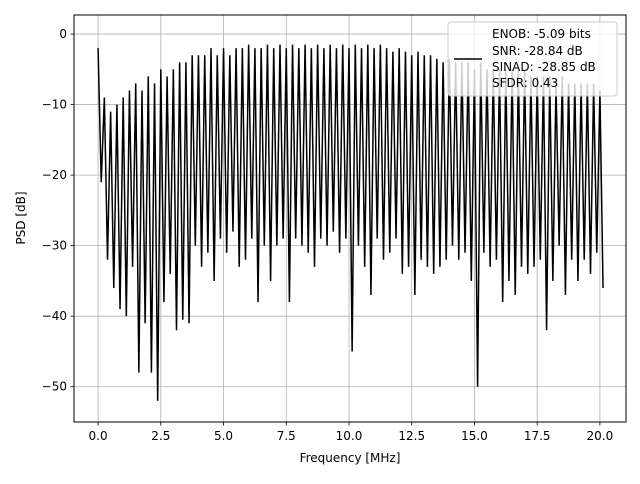 Image resolution: width=640 pixels, height=484 pixels. Describe the element at coordinates (474, 436) in the screenshot. I see `x-tick-label: 15.0` at that location.